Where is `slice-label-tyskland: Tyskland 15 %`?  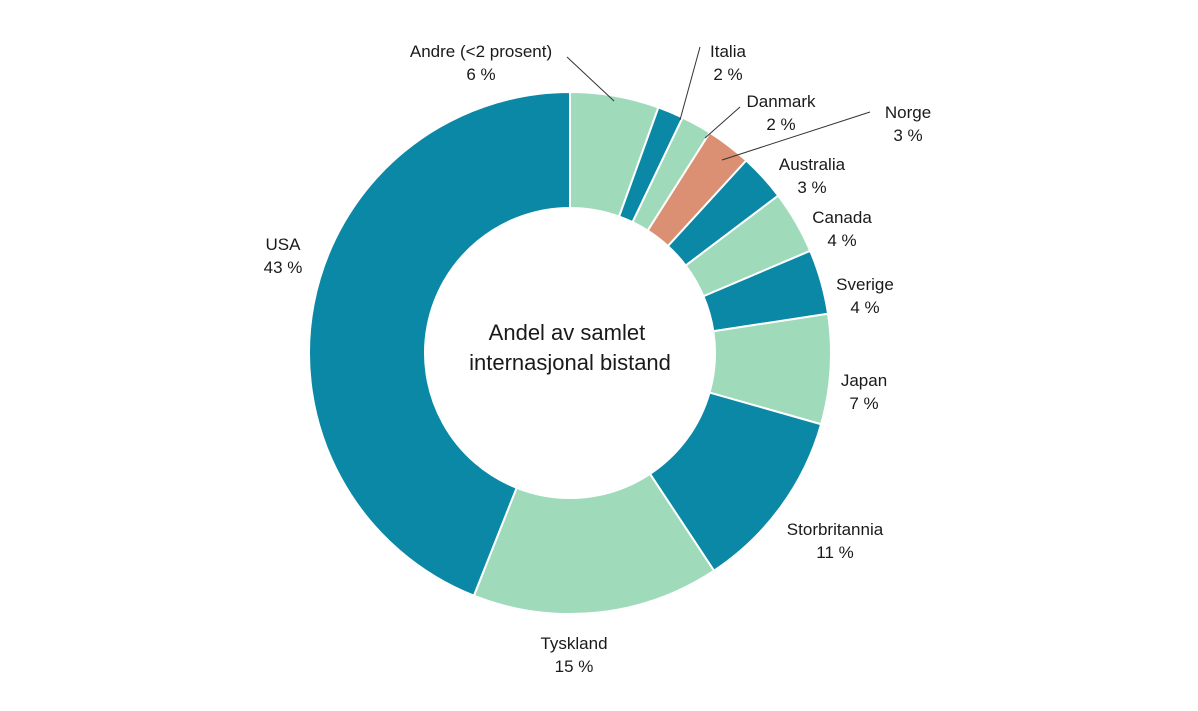 slice-label-tyskland: Tyskland 15 % is located at coordinates (573, 655).